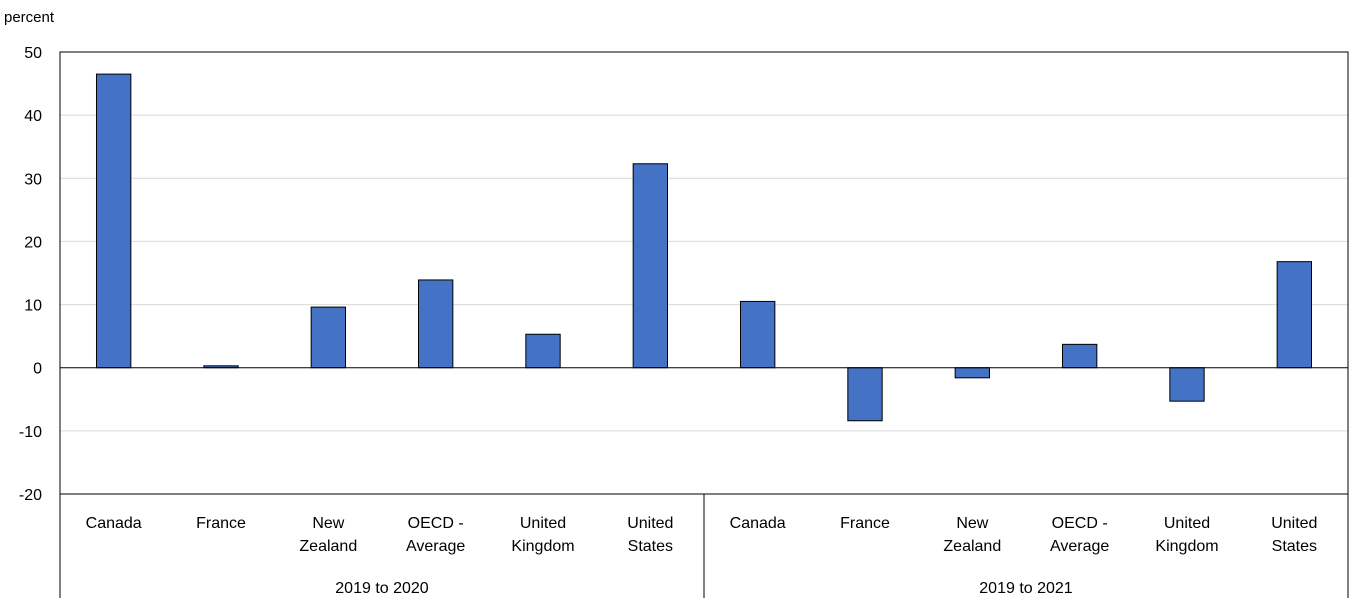  What do you see at coordinates (33, 116) in the screenshot?
I see `y-tick-label: 40` at bounding box center [33, 116].